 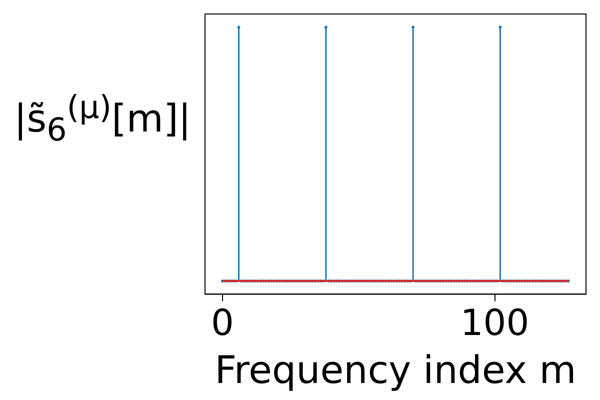 What do you see at coordinates (103, 119) in the screenshot?
I see `y-axis-title: |s̃$_{6}$$^{(μ)}$[m]|` at bounding box center [103, 119].